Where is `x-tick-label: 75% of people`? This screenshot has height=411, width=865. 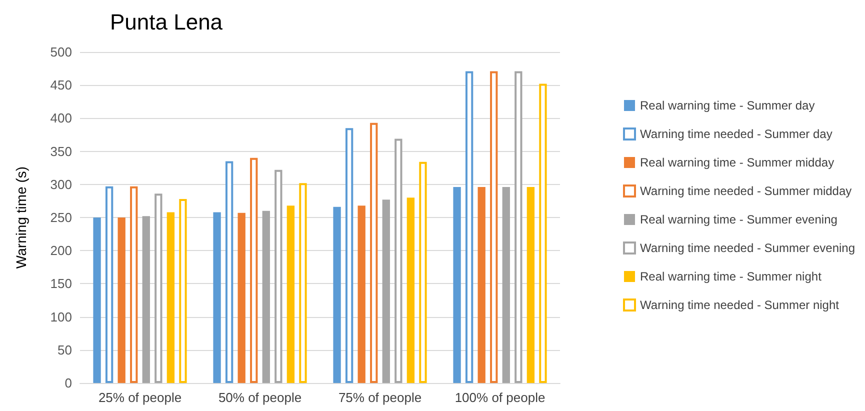 x-tick-label: 75% of people is located at coordinates (380, 397).